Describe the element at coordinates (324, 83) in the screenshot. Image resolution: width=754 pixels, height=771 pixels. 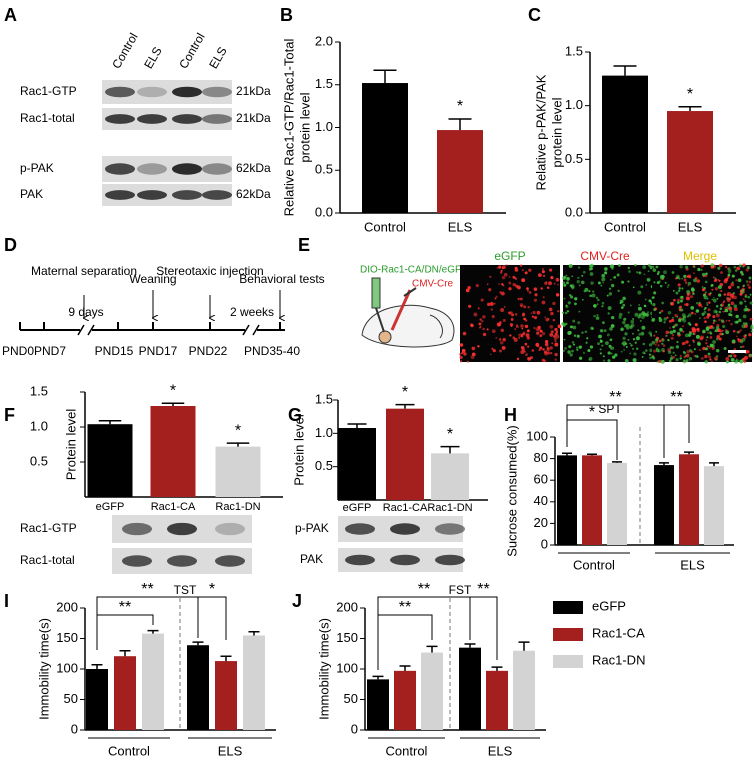
I see `y-tick-label: 1.5` at that location.